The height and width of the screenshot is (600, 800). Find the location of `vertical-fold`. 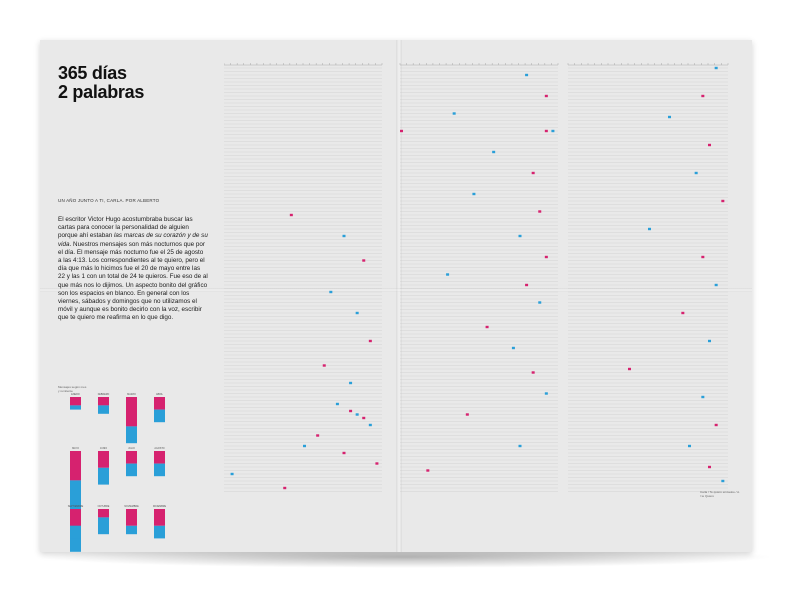

vertical-fold is located at coordinates (399, 296).